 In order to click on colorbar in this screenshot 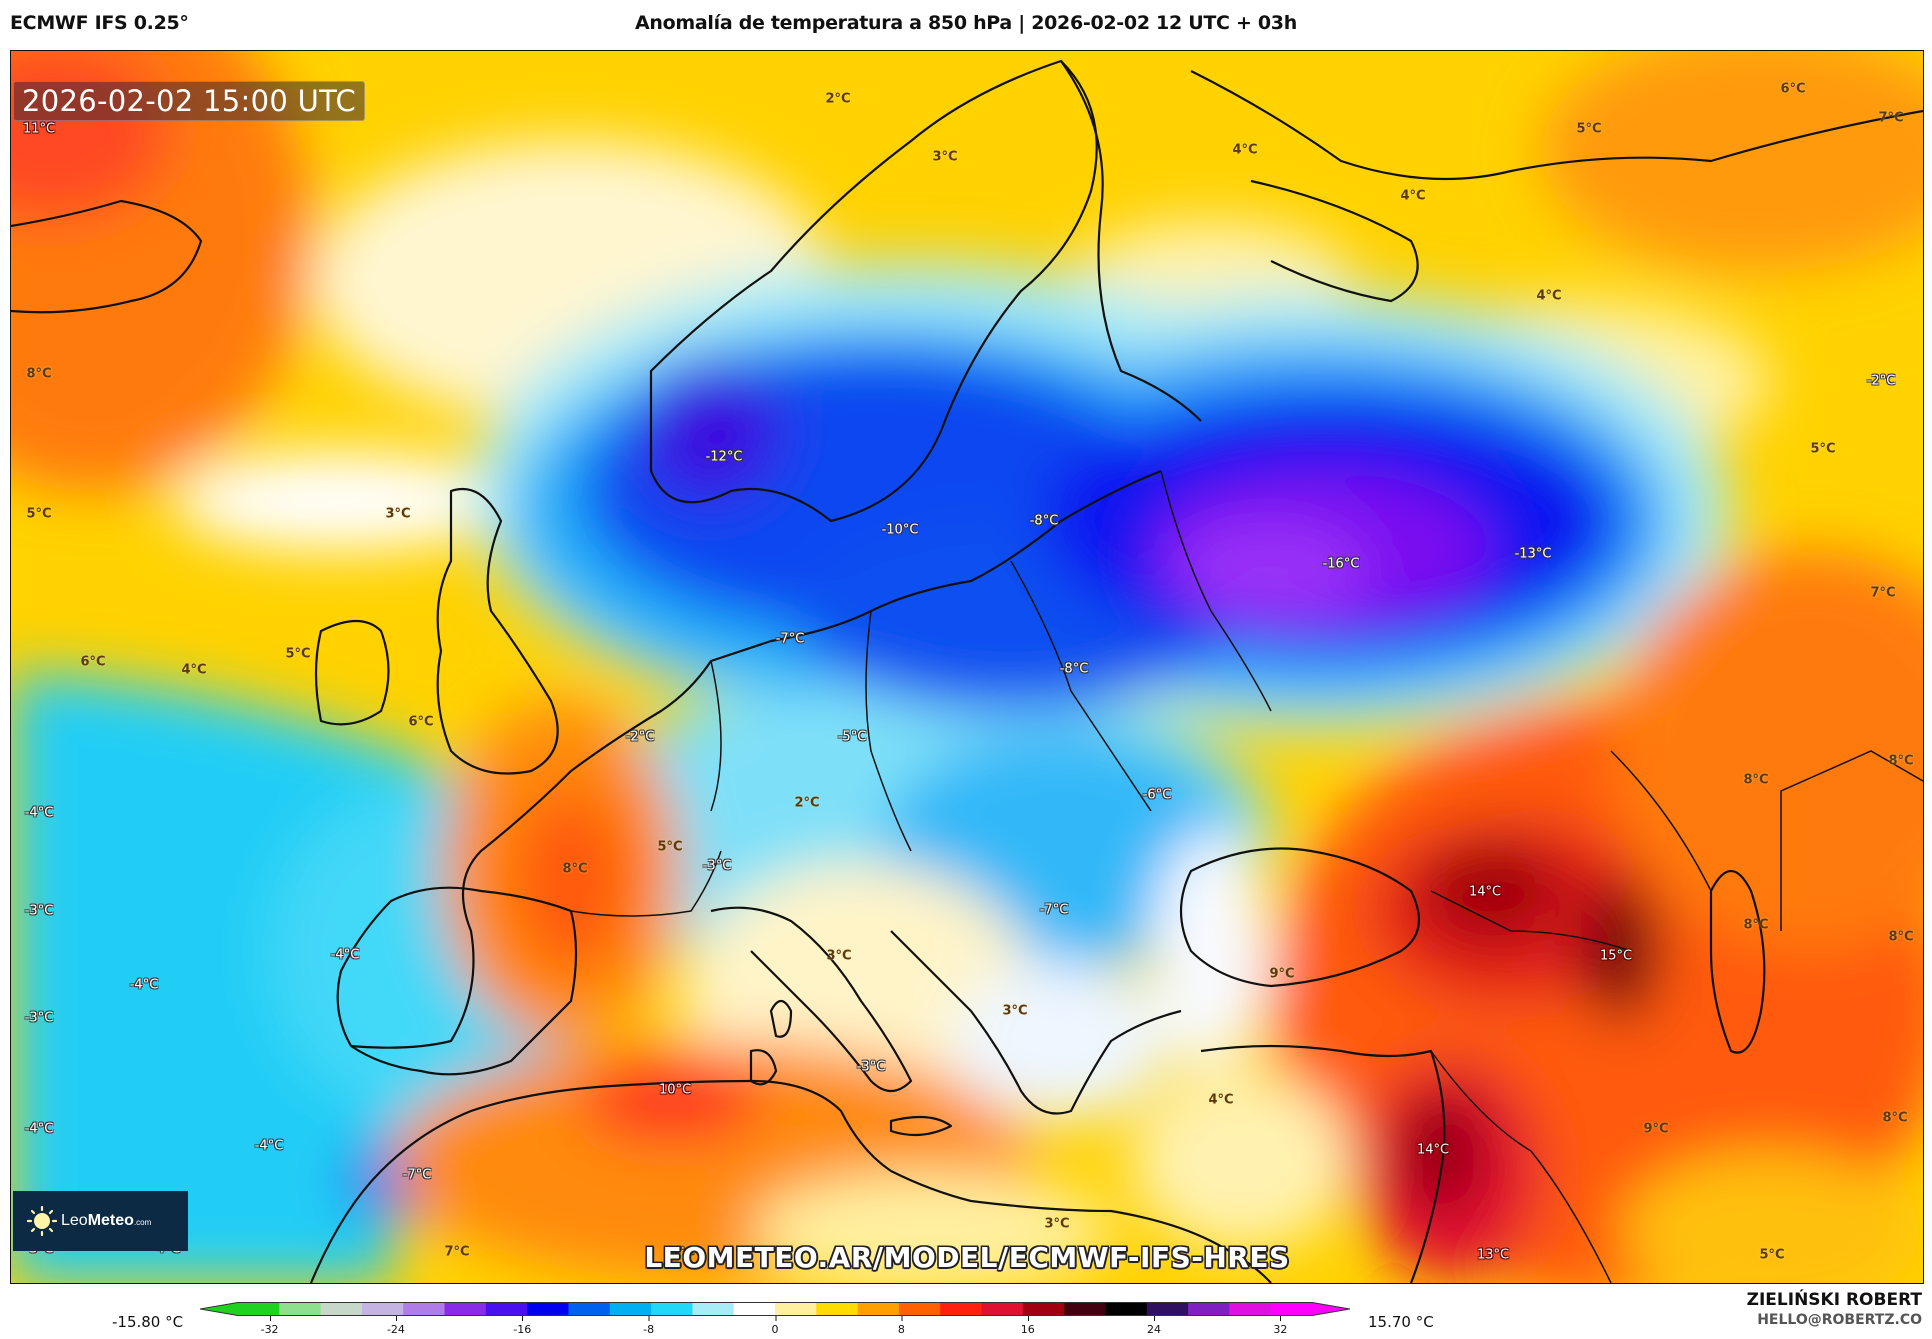, I will do `click(775, 1308)`.